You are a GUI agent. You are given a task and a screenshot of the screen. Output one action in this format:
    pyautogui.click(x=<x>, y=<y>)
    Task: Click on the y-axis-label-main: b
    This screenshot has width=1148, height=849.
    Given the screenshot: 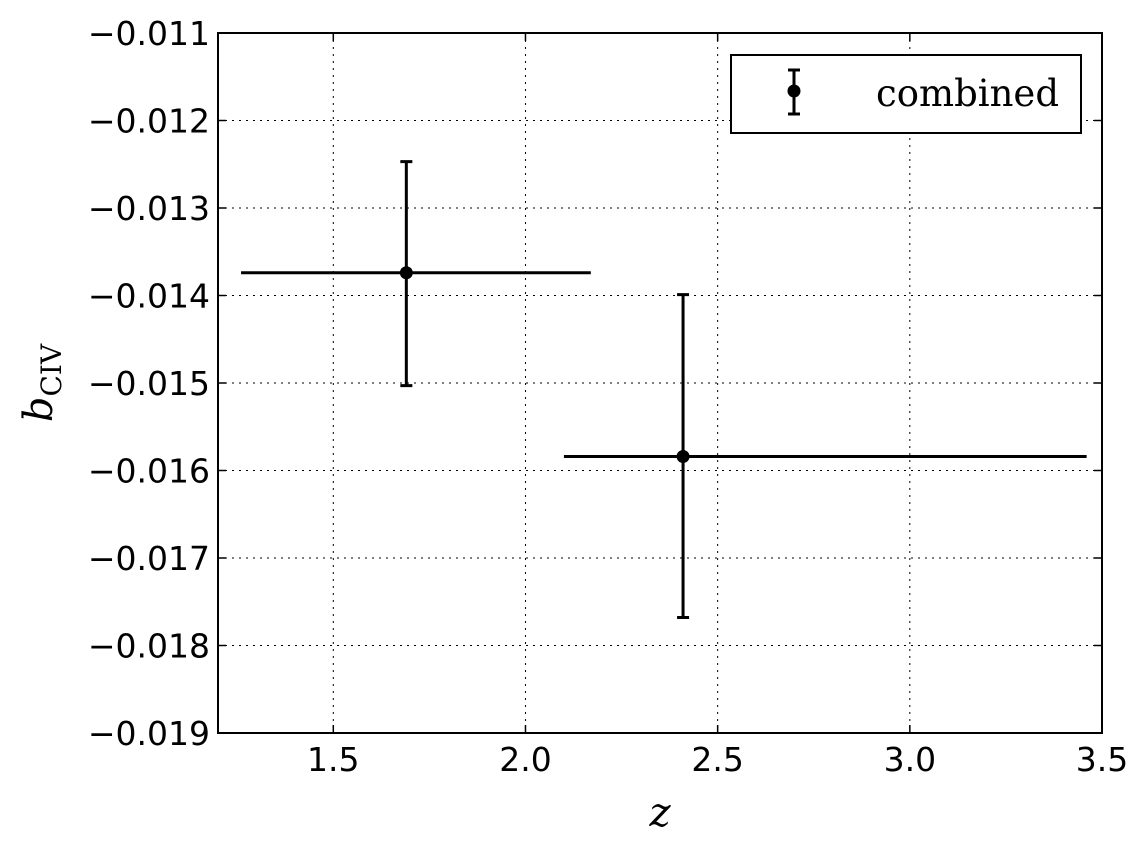 What is the action you would take?
    pyautogui.click(x=39, y=410)
    